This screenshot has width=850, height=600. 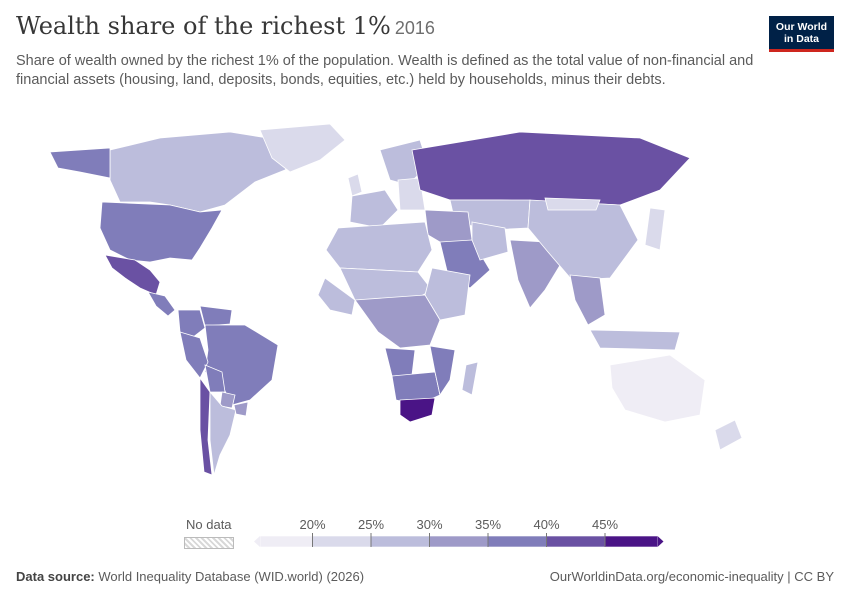 I want to click on country-indonesia, so click(x=635, y=340).